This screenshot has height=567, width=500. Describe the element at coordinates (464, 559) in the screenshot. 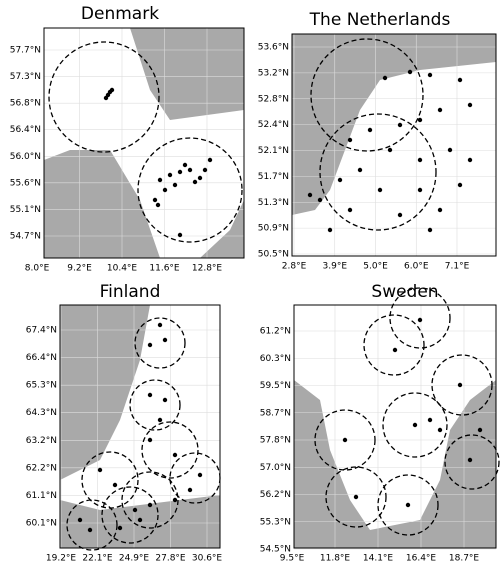

I see `lon-label: 18.7°E` at that location.